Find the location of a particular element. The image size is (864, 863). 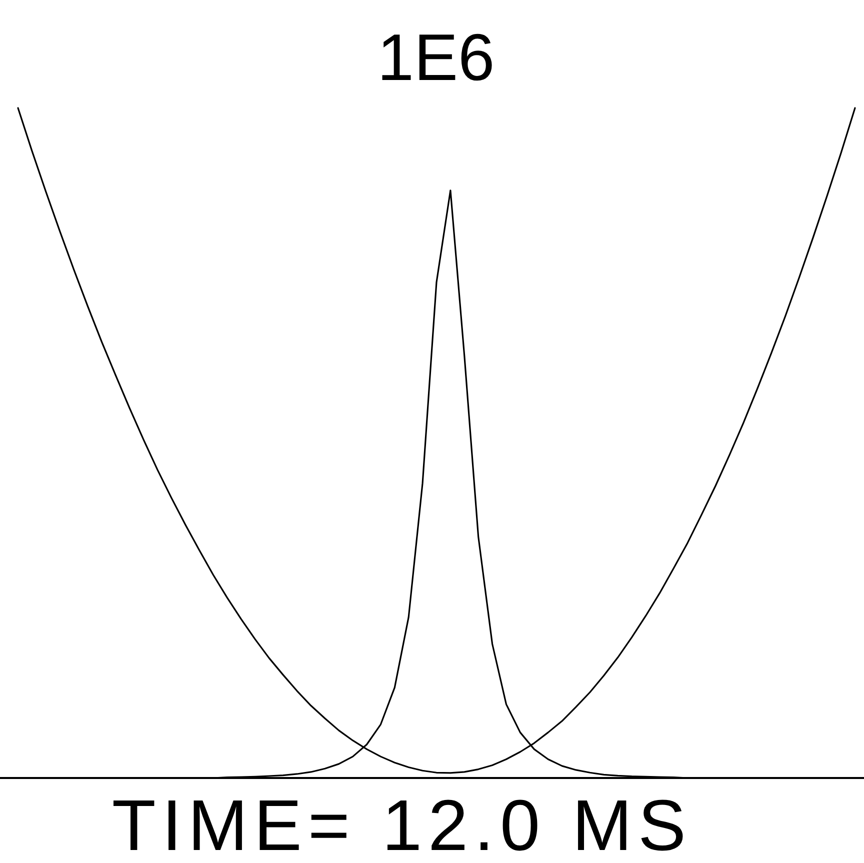

text: 1E6 is located at coordinates (436, 57).